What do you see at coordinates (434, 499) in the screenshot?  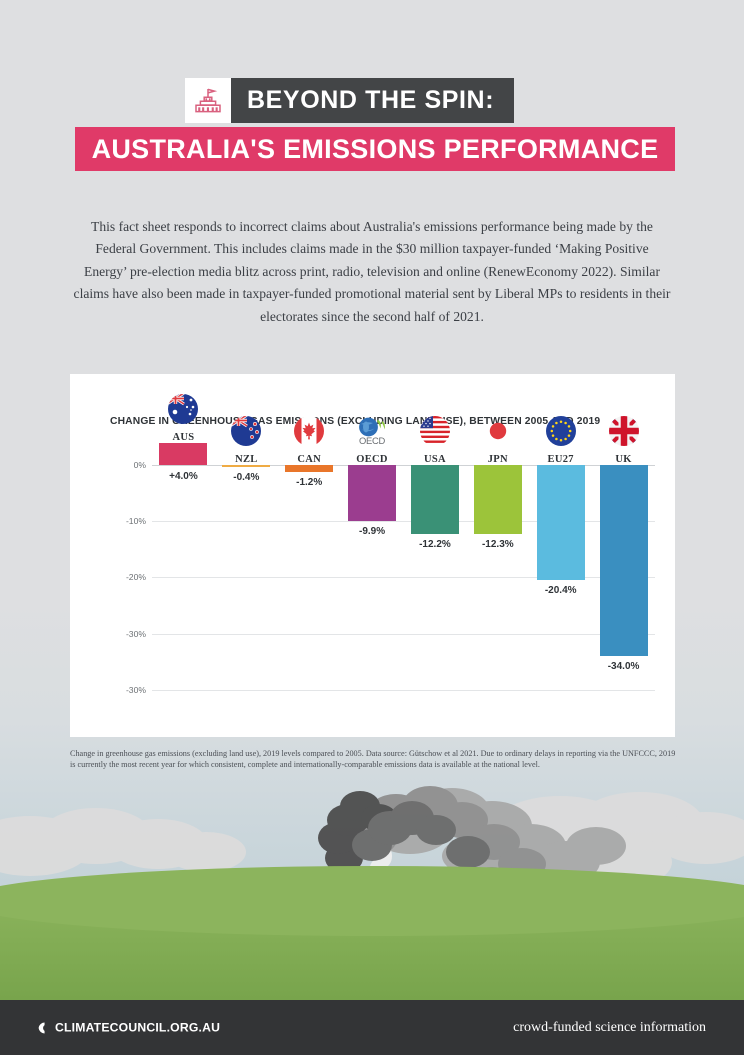 I see `bar-usa` at bounding box center [434, 499].